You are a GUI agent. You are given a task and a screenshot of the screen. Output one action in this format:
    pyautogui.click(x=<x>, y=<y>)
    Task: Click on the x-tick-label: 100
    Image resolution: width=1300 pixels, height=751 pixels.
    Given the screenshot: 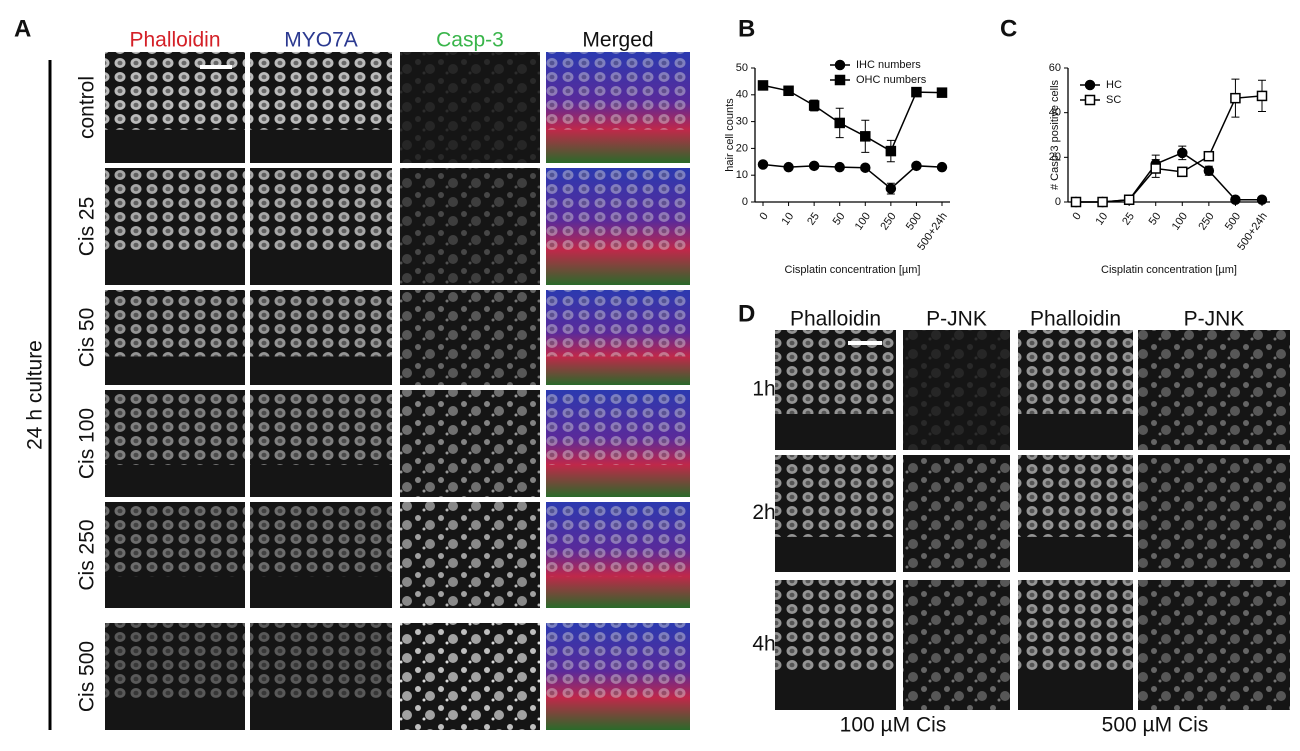 What is the action you would take?
    pyautogui.click(x=863, y=222)
    